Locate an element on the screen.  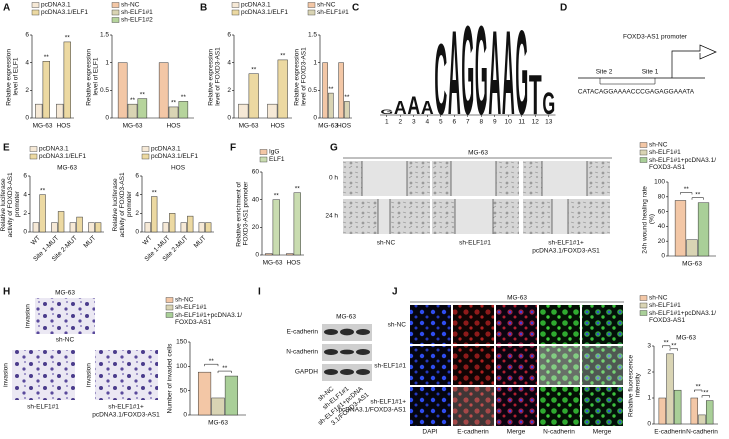
y-axis-label: Relative expression level of ELF1 is located at coordinates (92, 76).